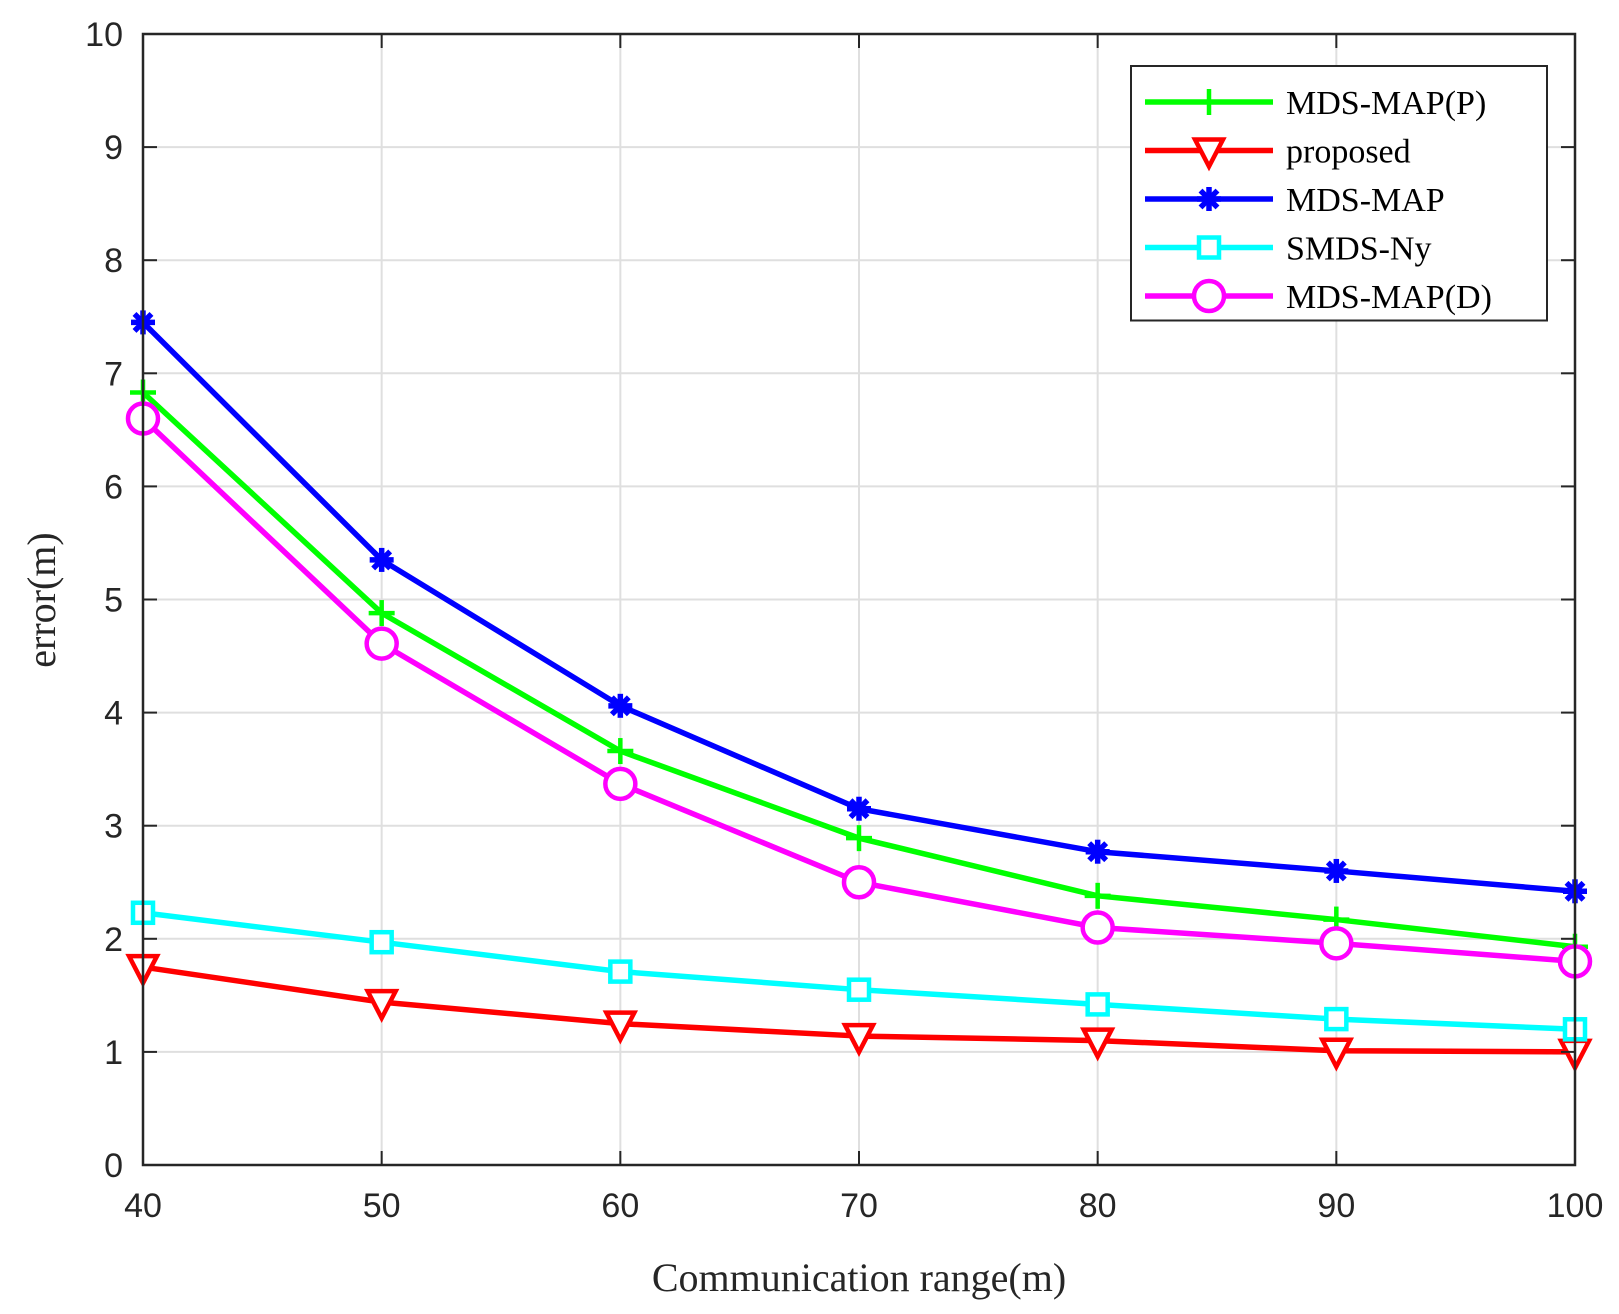 The image size is (1619, 1314). I want to click on y-tick-label: 1, so click(113, 1053).